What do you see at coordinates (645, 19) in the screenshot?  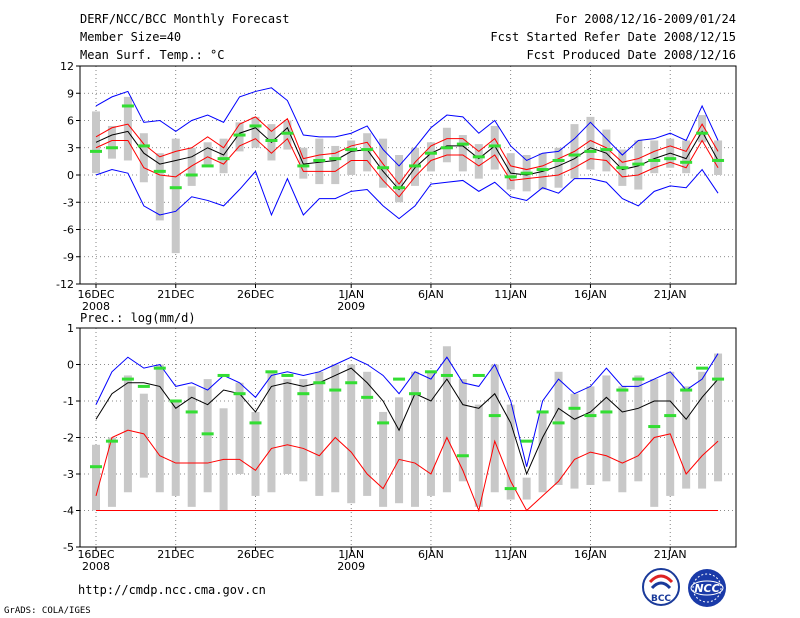 I see `forecast-period: For 2008/12/16-2009/01/24` at bounding box center [645, 19].